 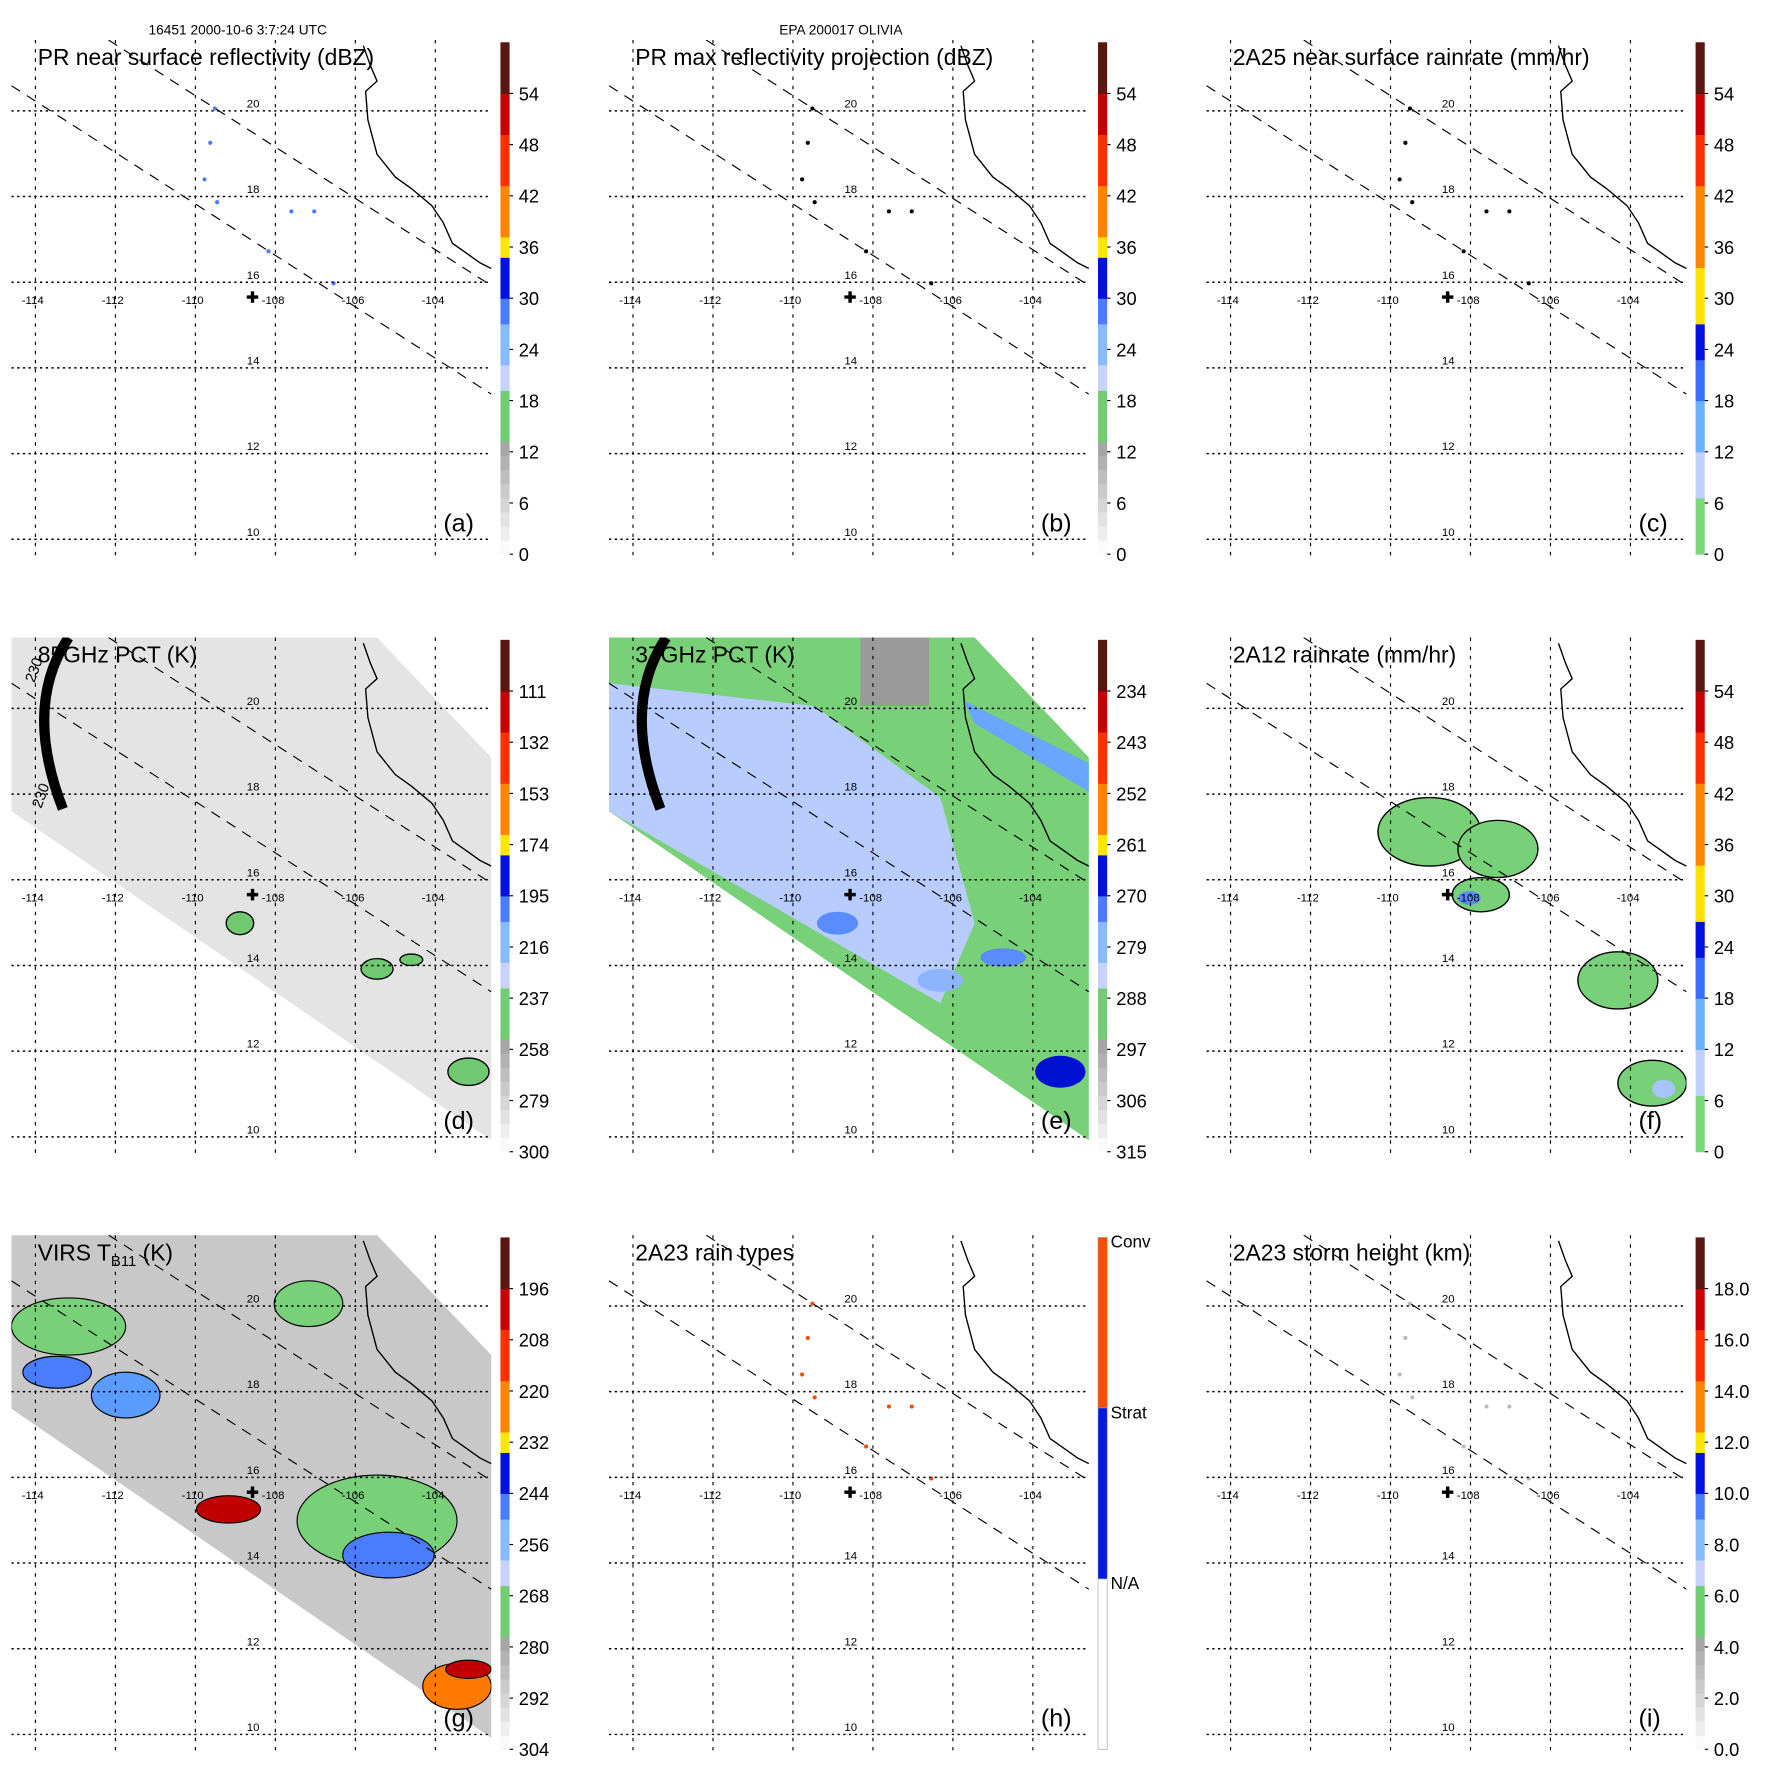 What do you see at coordinates (1131, 742) in the screenshot?
I see `colorbar-label: 243` at bounding box center [1131, 742].